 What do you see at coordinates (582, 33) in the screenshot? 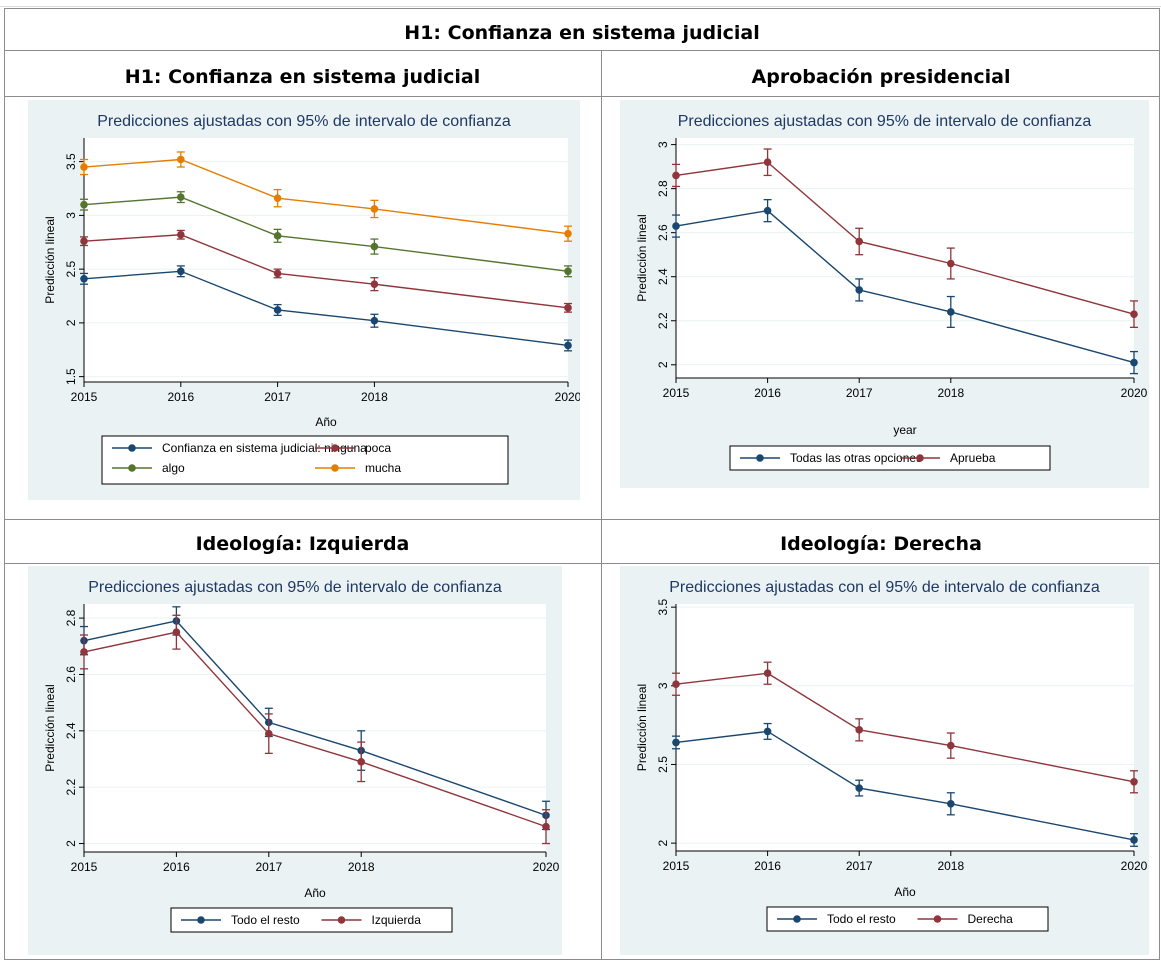
I see `main-title: H1: Confianza en sistema judicial` at bounding box center [582, 33].